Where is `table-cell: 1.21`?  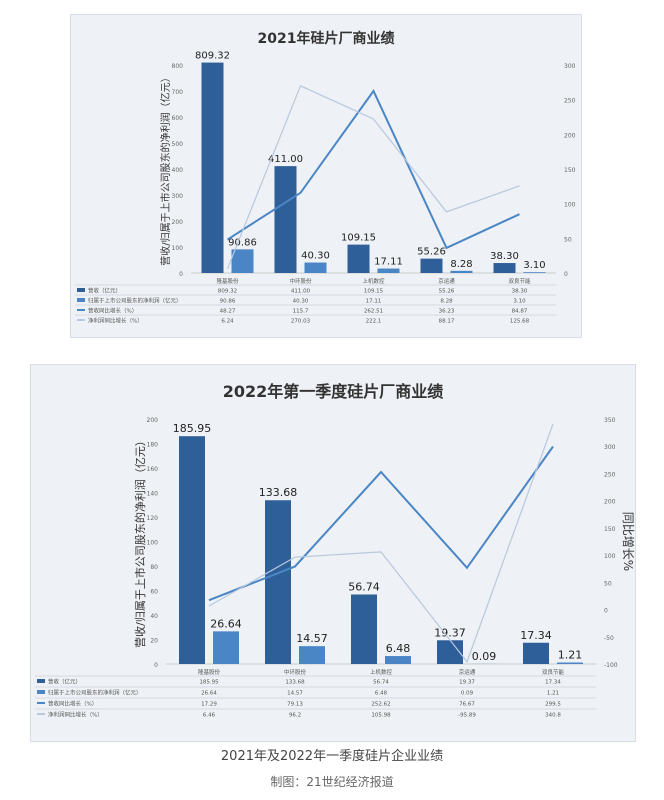
table-cell: 1.21 is located at coordinates (553, 694).